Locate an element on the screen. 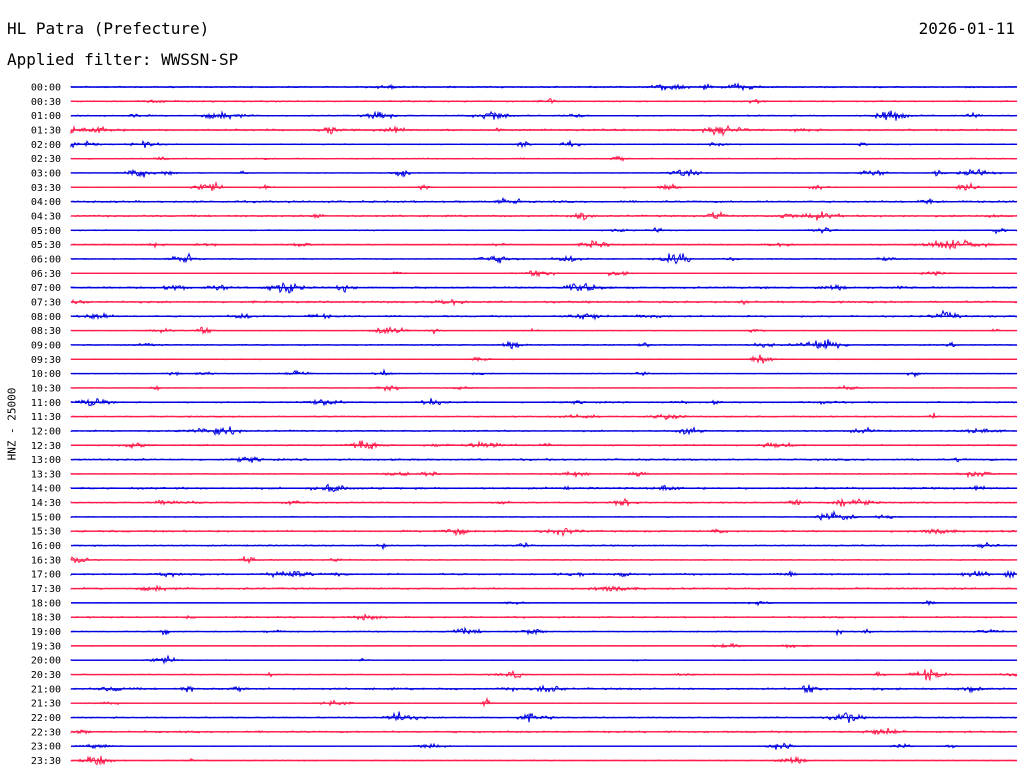 Image resolution: width=1024 pixels, height=780 pixels. time-label-1900: 19:00 is located at coordinates (46, 632).